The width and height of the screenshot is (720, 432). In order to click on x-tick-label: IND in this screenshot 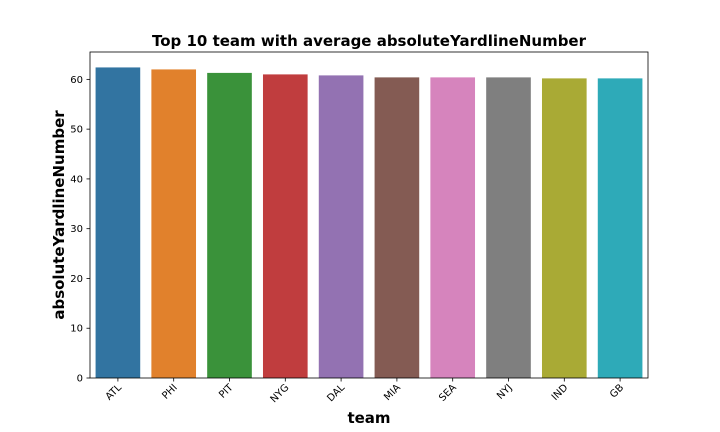, I will do `click(560, 392)`.